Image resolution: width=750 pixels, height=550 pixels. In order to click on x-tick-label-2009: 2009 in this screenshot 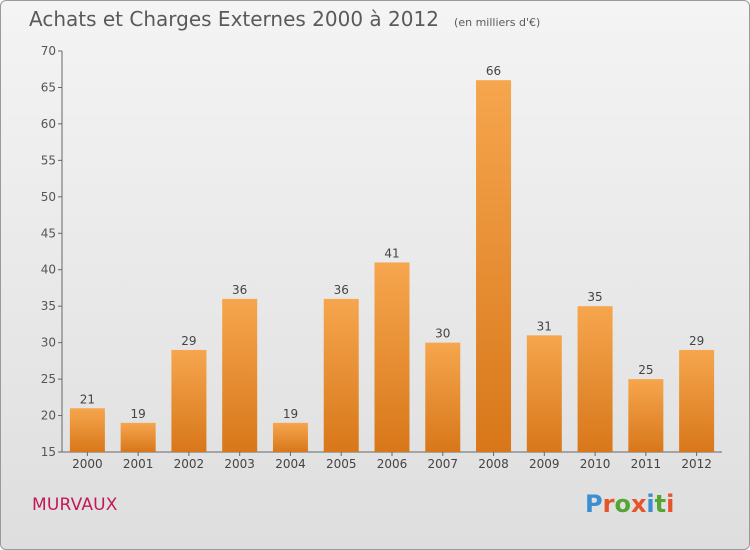, I will do `click(544, 464)`.